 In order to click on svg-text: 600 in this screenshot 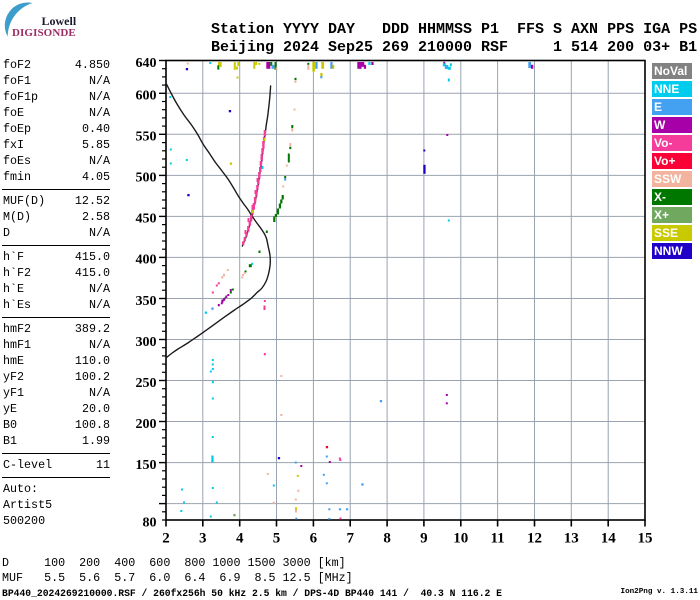, I will do `click(146, 96)`.